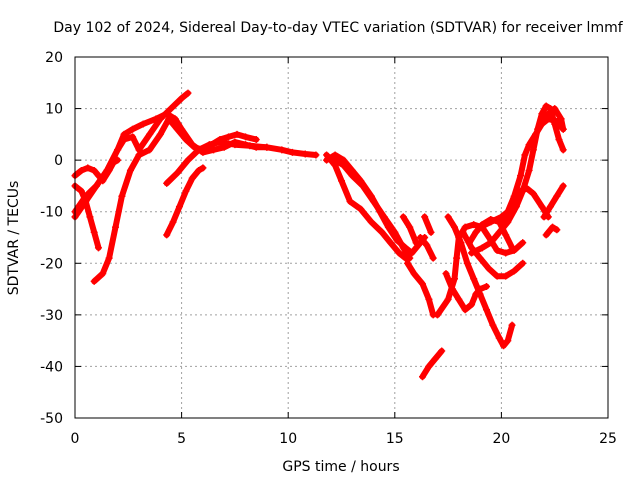 This screenshot has height=480, width=640. Describe the element at coordinates (288, 439) in the screenshot. I see `x-tick-label: 10` at that location.